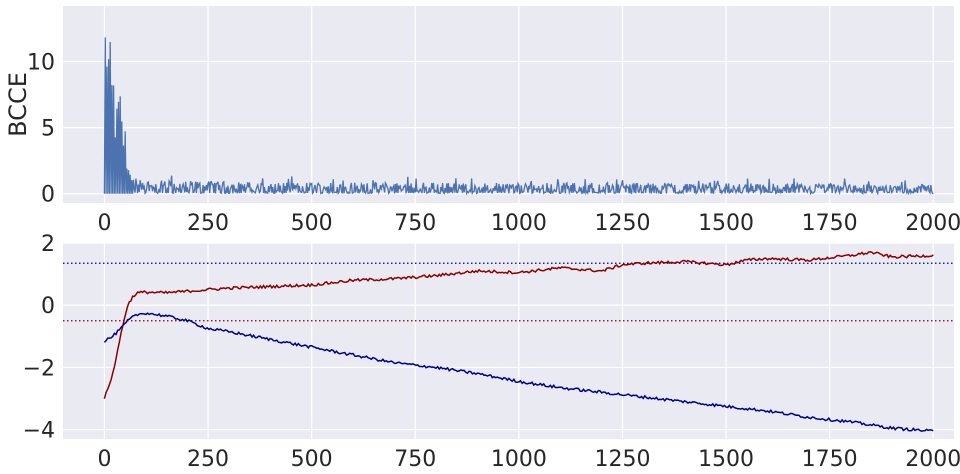  Describe the element at coordinates (39, 431) in the screenshot. I see `y-tick-label: −4` at that location.